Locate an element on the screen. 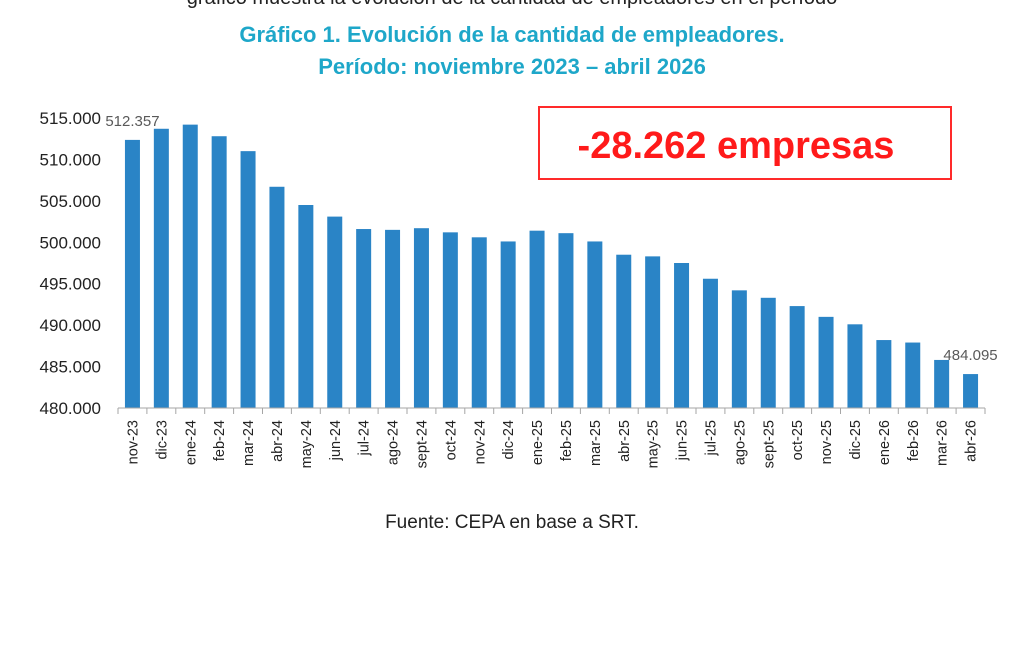  x-tick-label: nov-25 is located at coordinates (827, 442).